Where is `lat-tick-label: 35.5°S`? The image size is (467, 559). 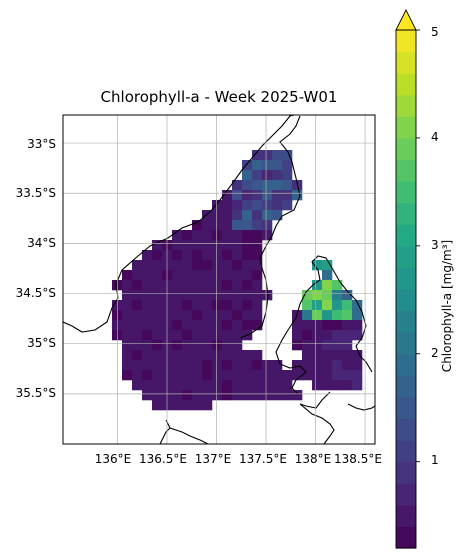 lat-tick-label: 35.5°S is located at coordinates (35, 393).